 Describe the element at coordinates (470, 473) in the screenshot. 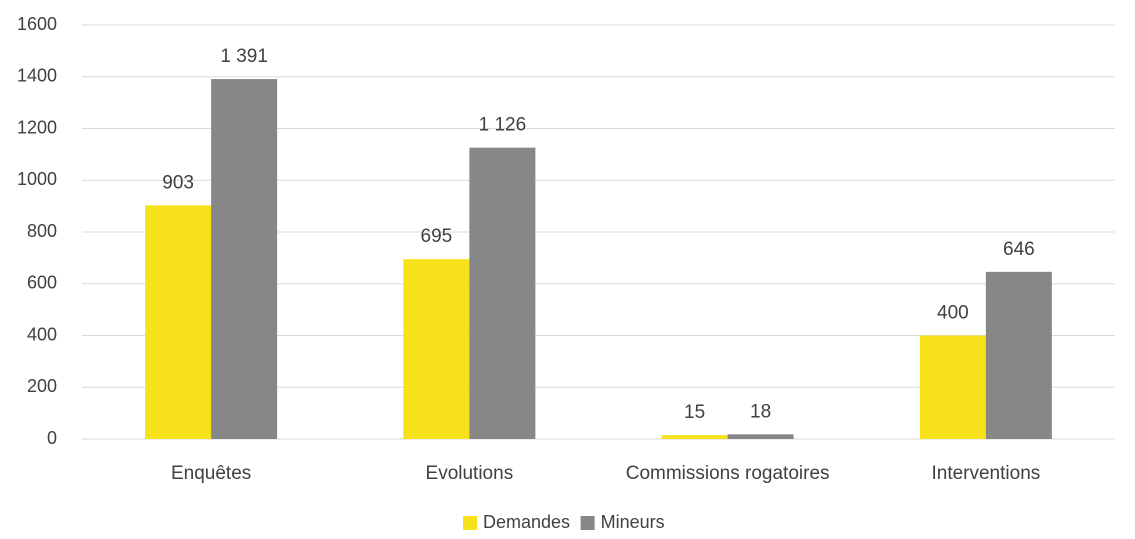

I see `x-category-label-1: Evolutions` at that location.